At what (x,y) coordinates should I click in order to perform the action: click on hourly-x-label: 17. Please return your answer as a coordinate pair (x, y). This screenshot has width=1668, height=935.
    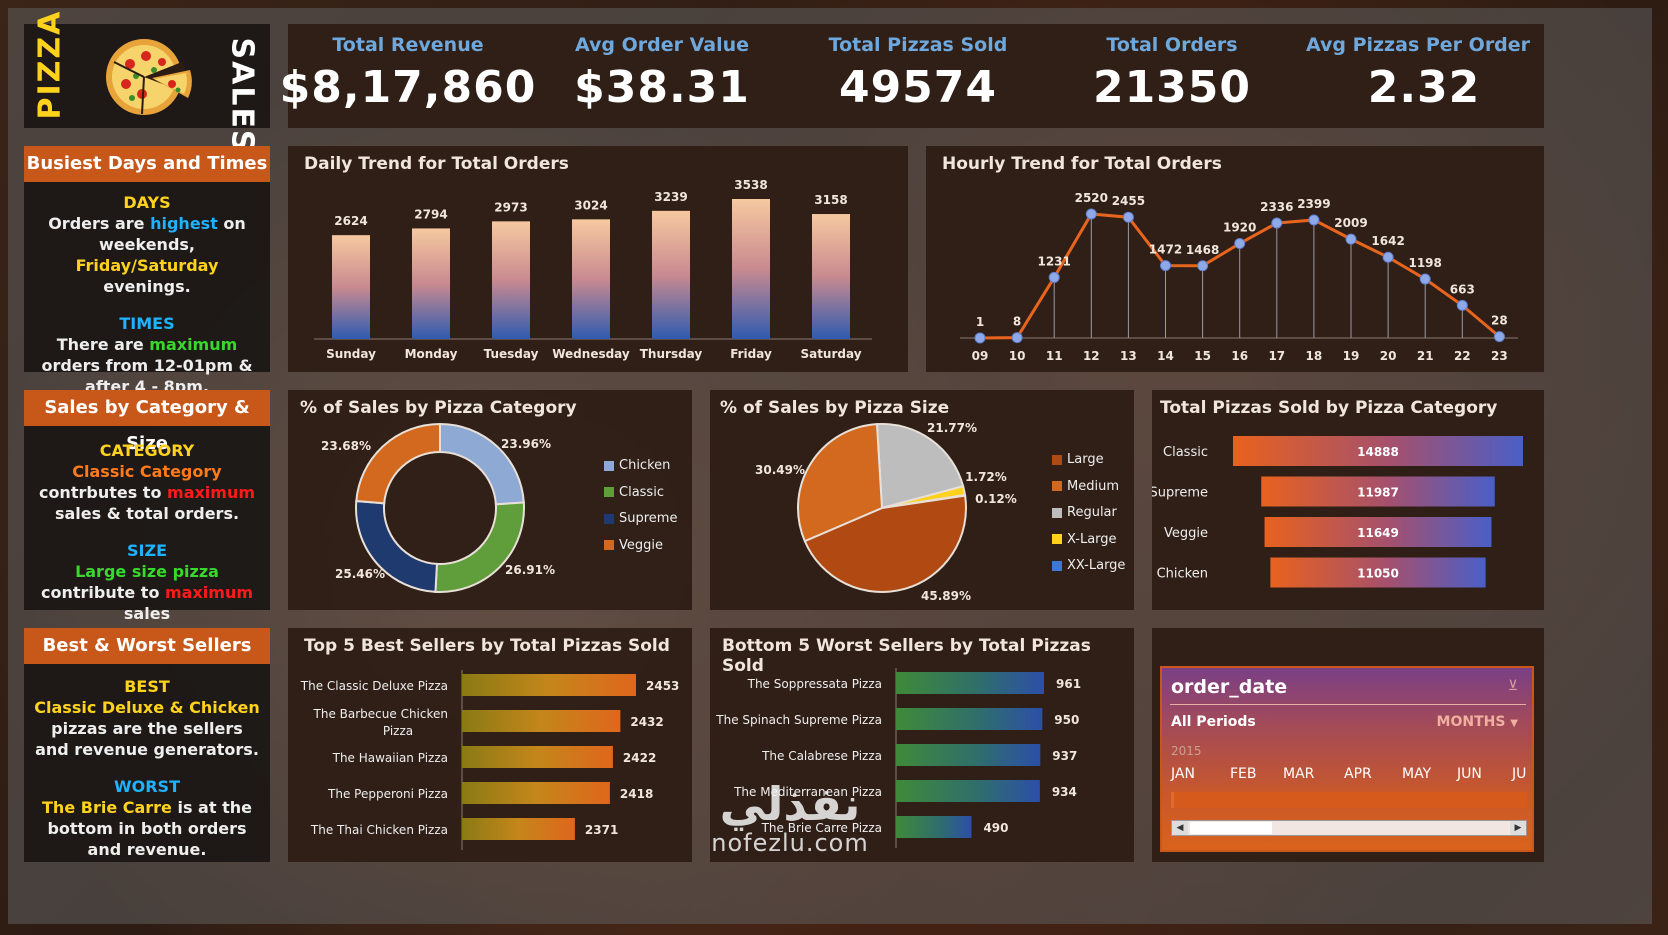
    Looking at the image, I should click on (1276, 356).